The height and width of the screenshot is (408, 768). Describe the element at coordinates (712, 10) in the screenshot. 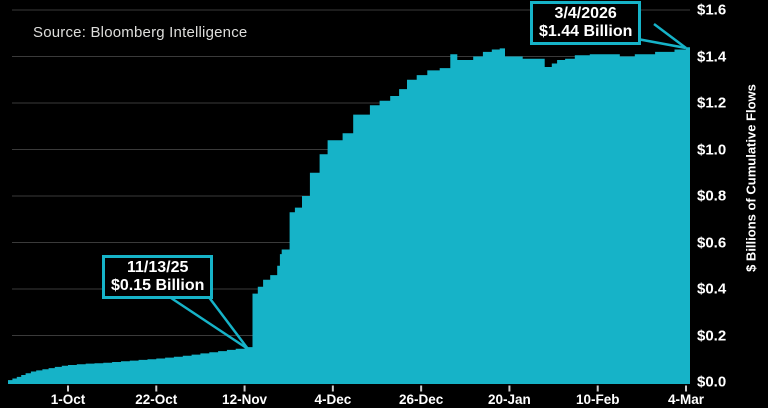

I see `y-tick-label: $1.6` at that location.